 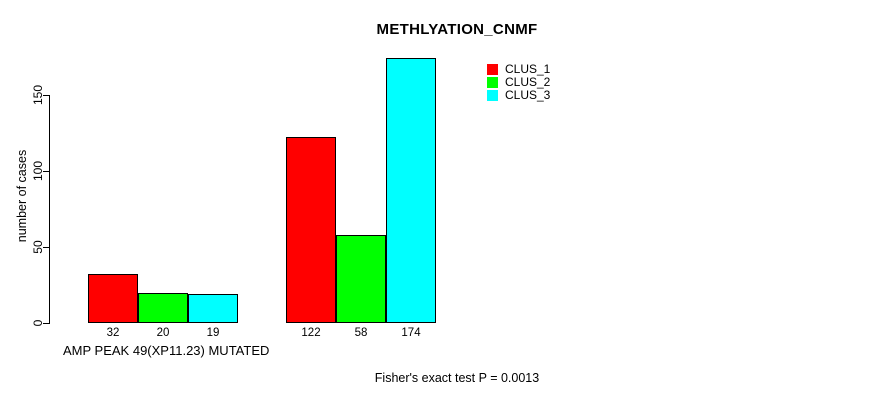 I want to click on legend: CLUS_1 CLUS_2 CLUS_3, so click(x=518, y=82).